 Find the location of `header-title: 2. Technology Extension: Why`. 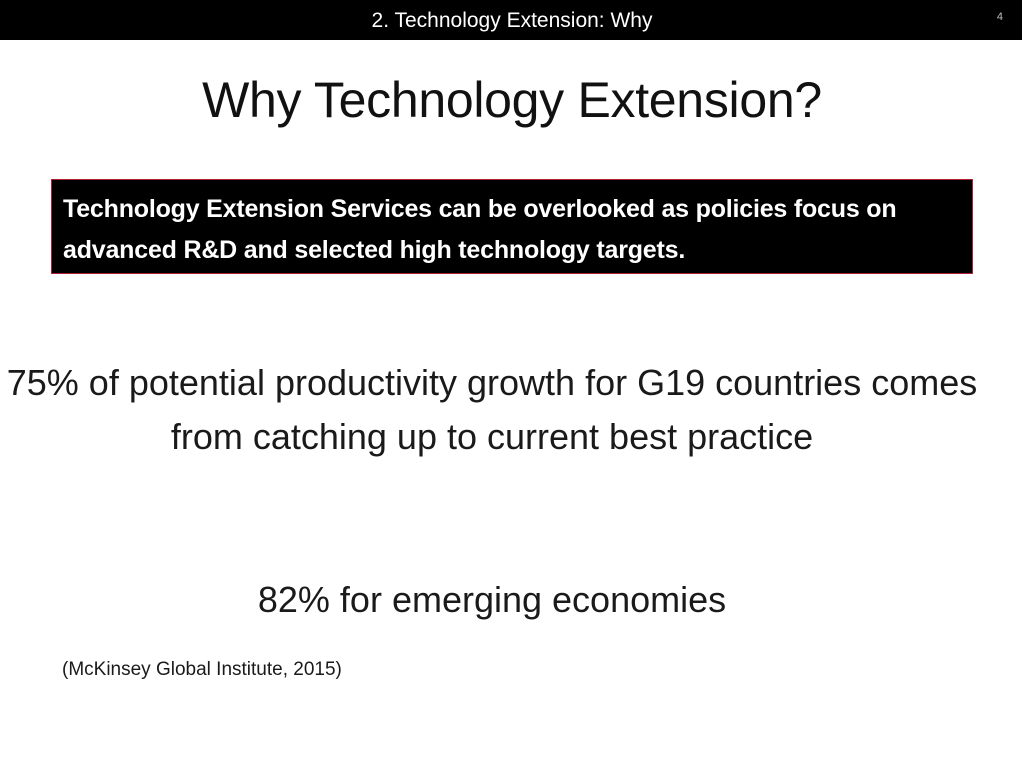

header-title: 2. Technology Extension: Why is located at coordinates (512, 20).